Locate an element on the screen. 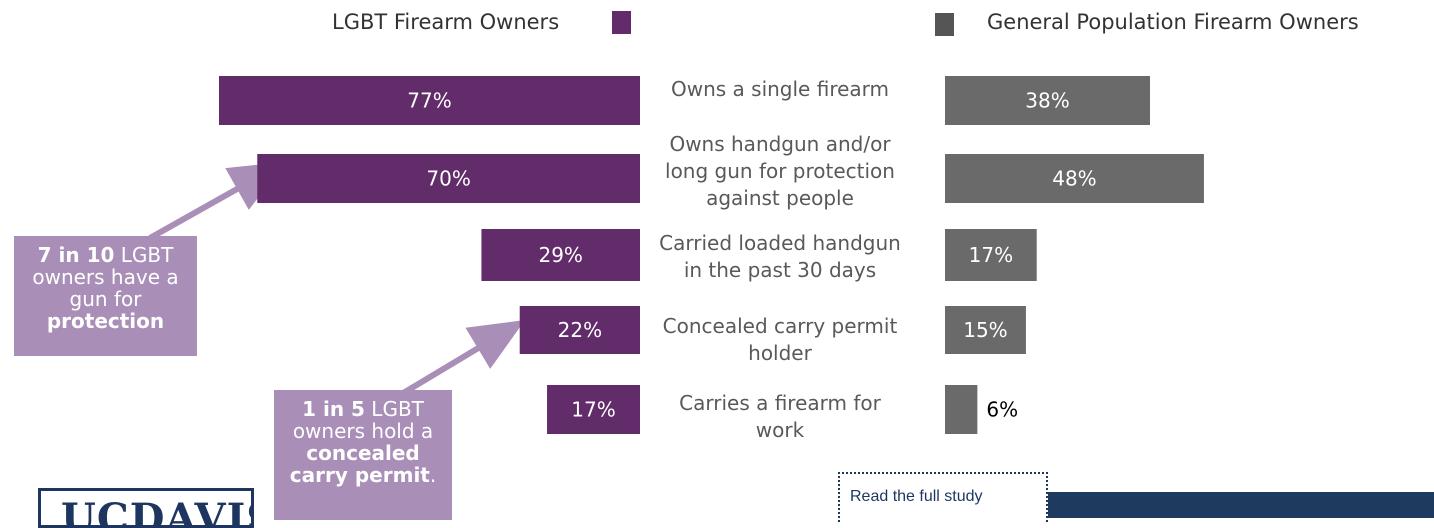 This screenshot has width=1434, height=528. category-label-line: Owns a single firearm is located at coordinates (780, 89).